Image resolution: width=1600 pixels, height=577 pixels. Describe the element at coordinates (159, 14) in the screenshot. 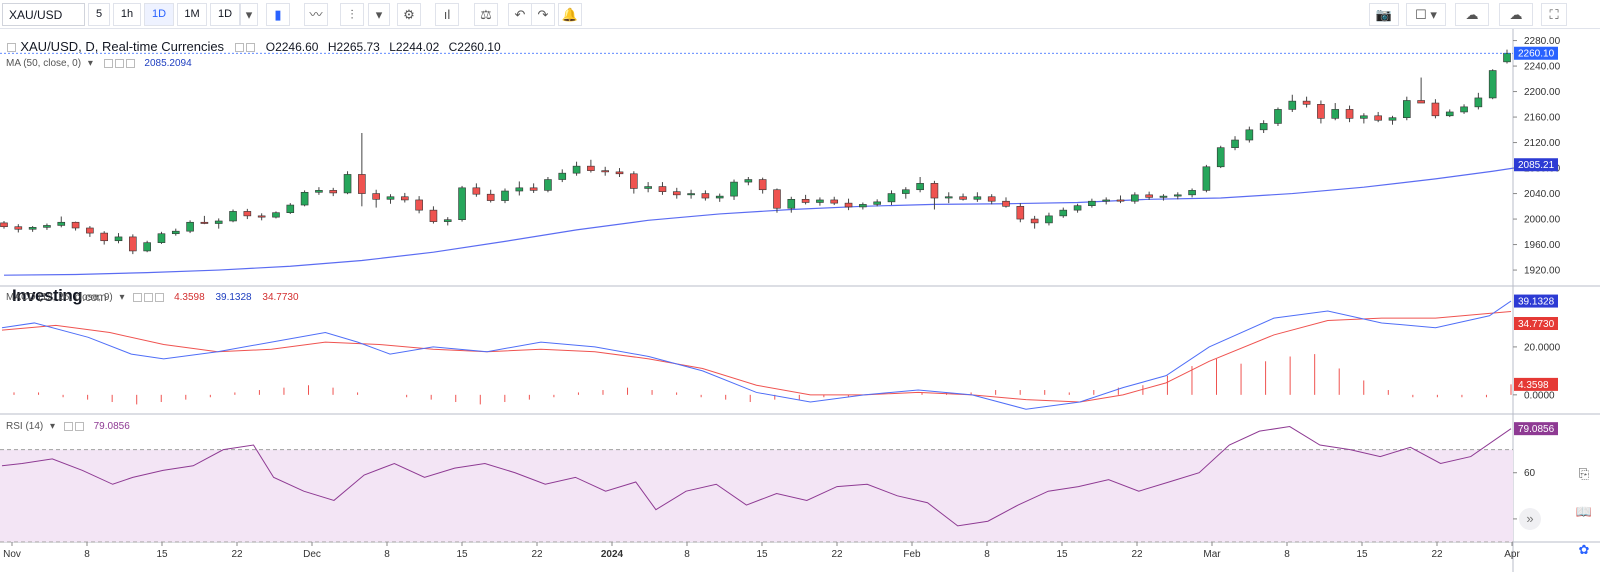

I see `interval-1d-button: 1D` at that location.